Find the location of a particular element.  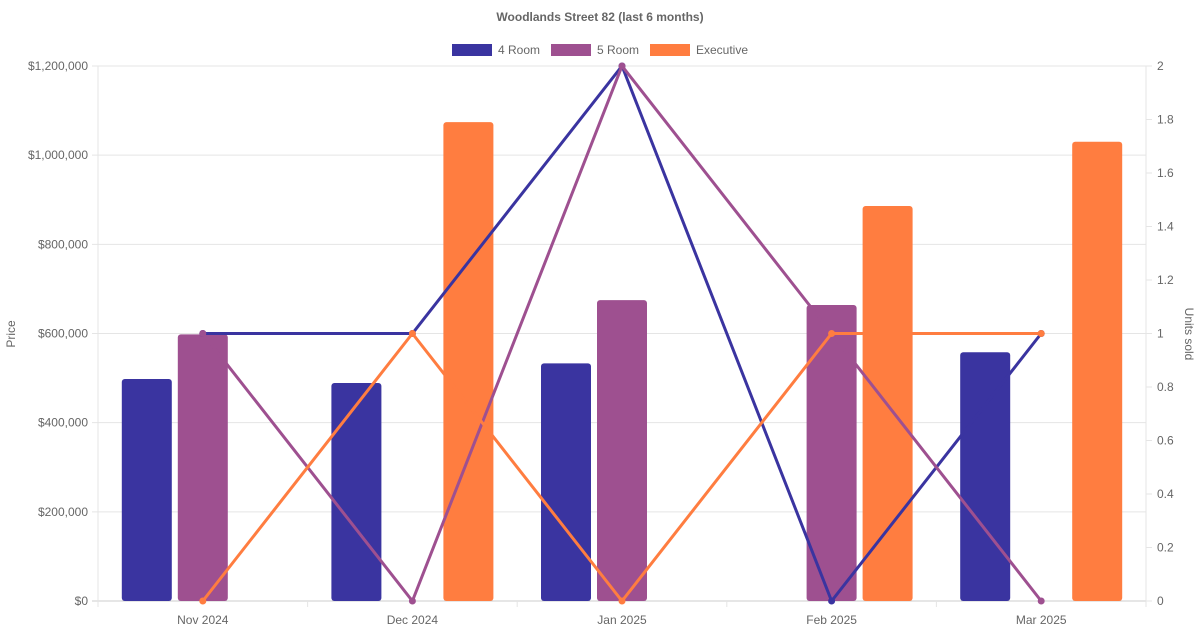

x-tick-label: Feb 2025 is located at coordinates (831, 620).